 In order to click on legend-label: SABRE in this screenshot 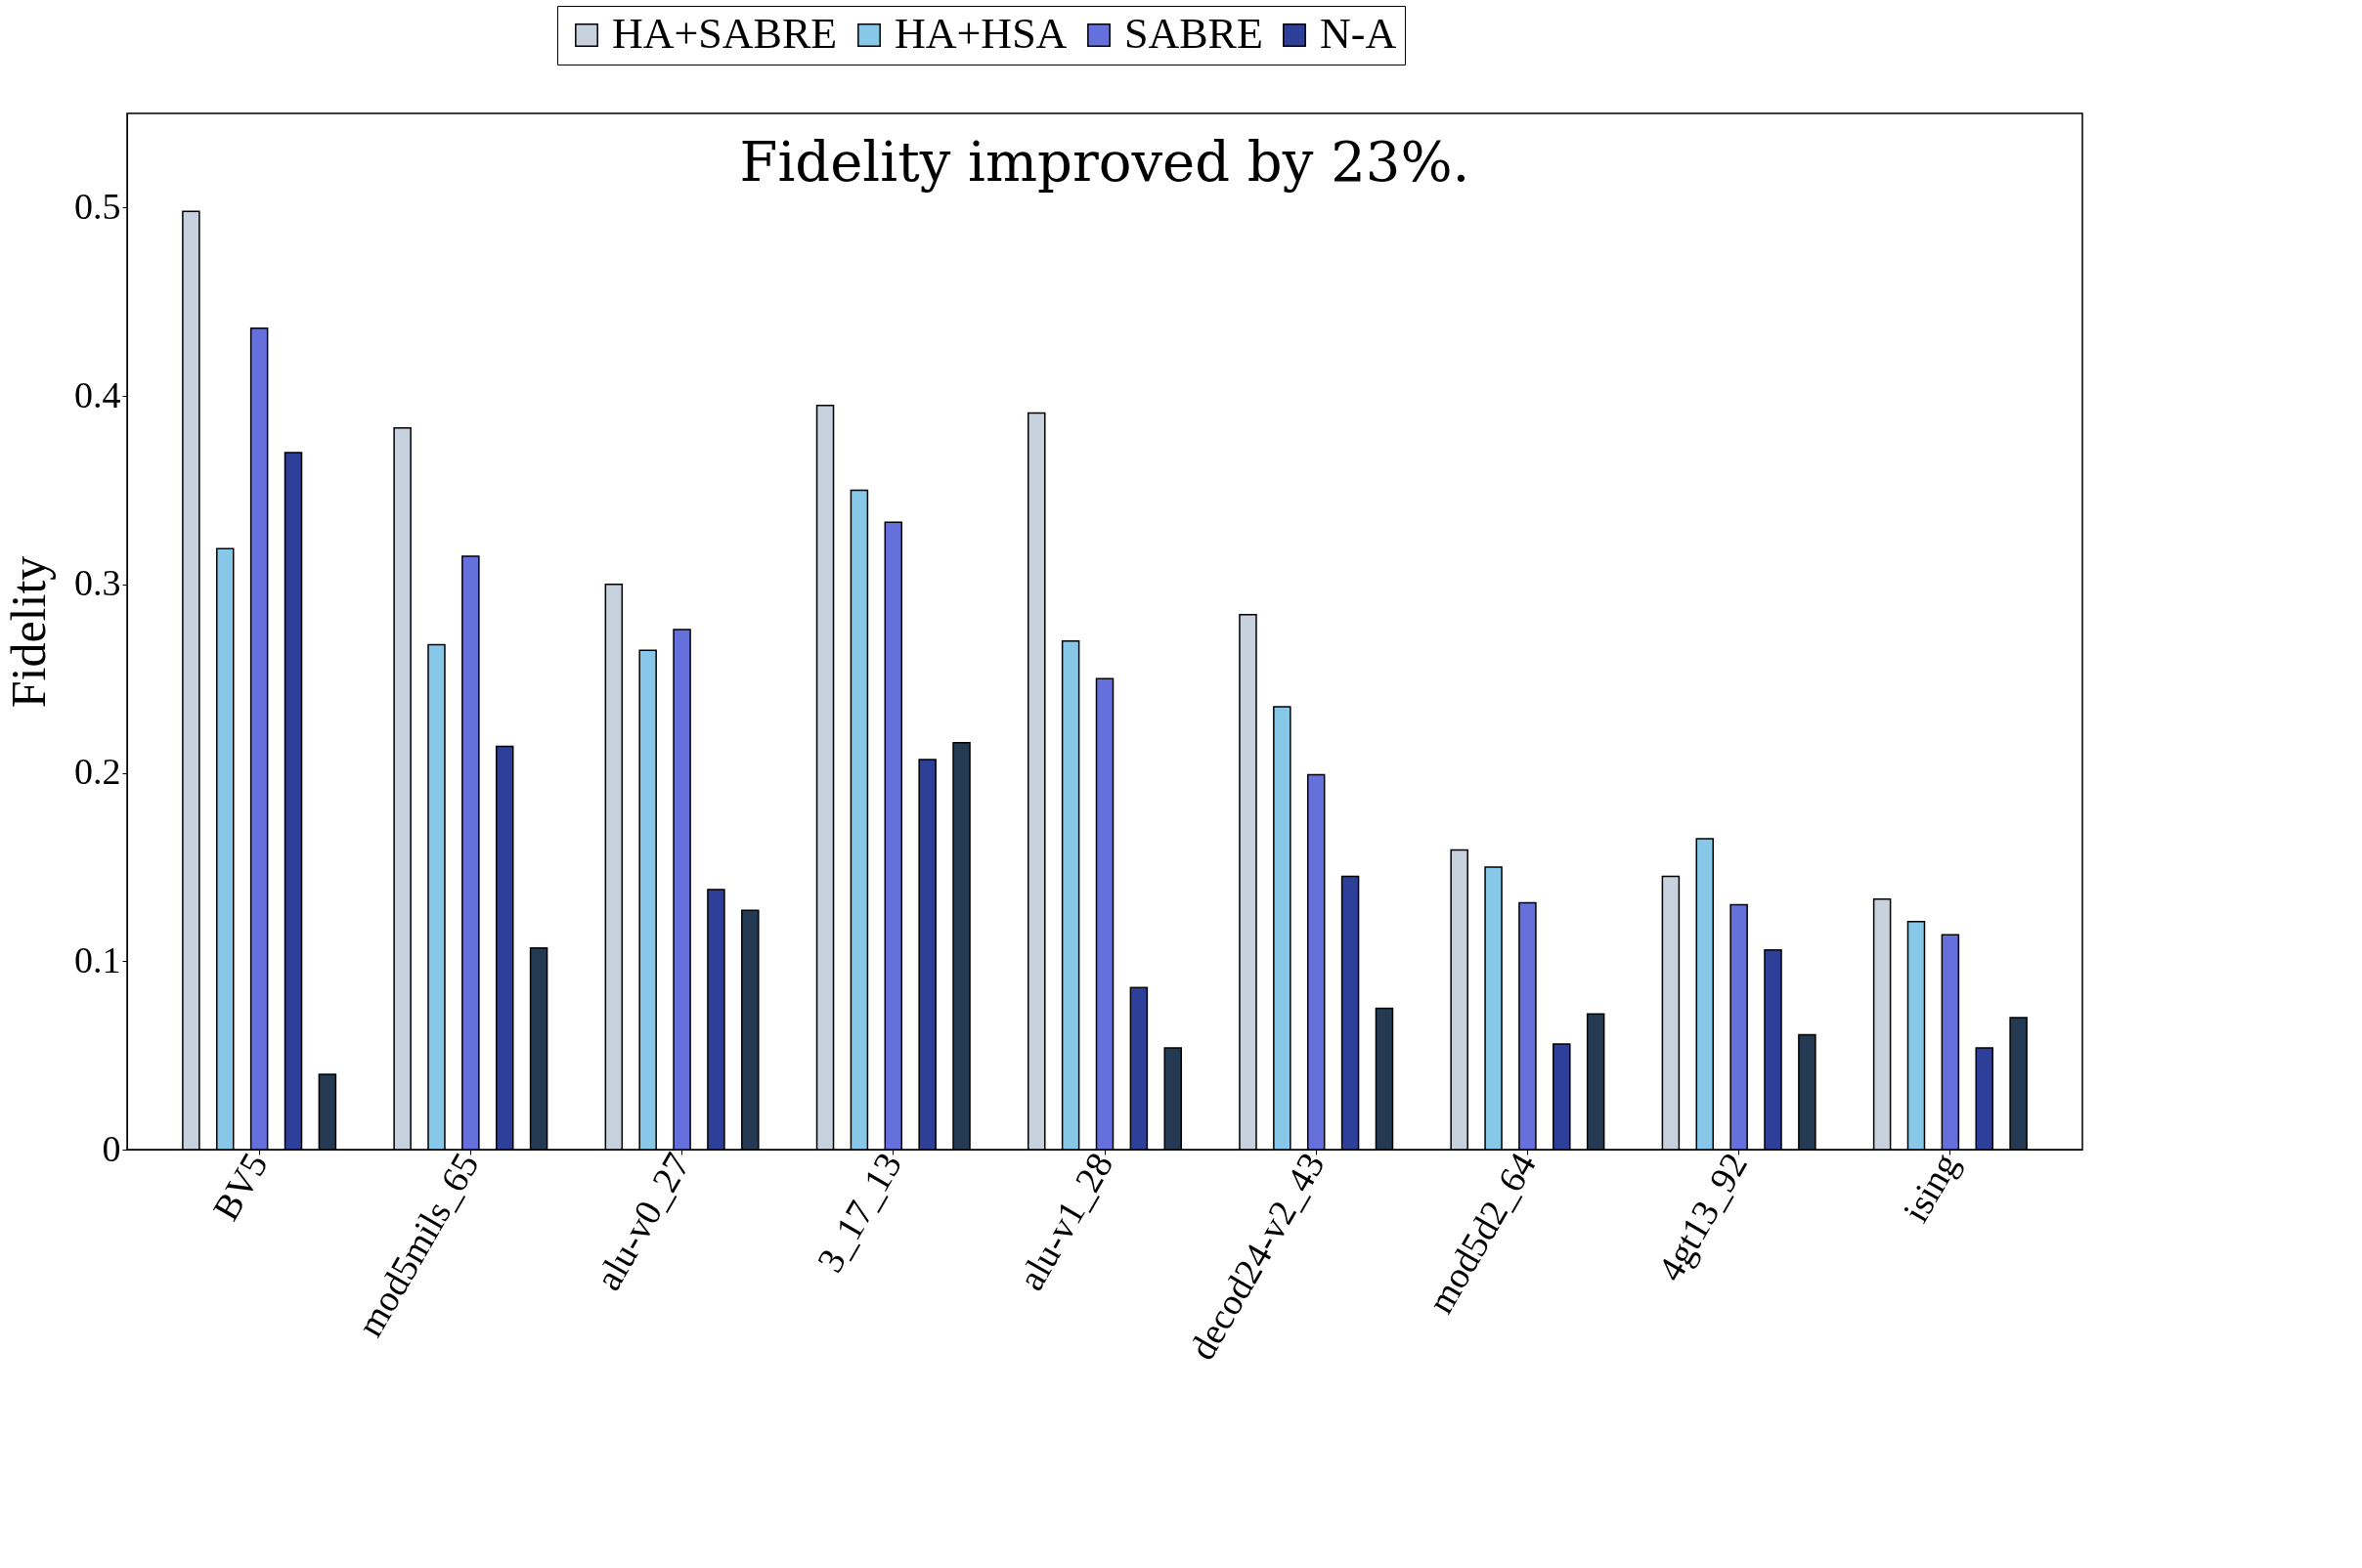, I will do `click(1193, 34)`.